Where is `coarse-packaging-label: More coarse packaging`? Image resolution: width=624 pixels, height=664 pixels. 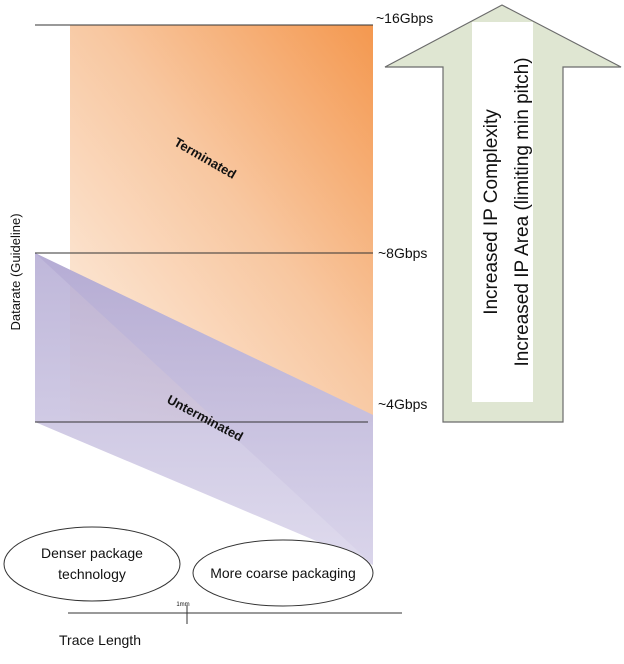
coarse-packaging-label: More coarse packaging is located at coordinates (283, 573).